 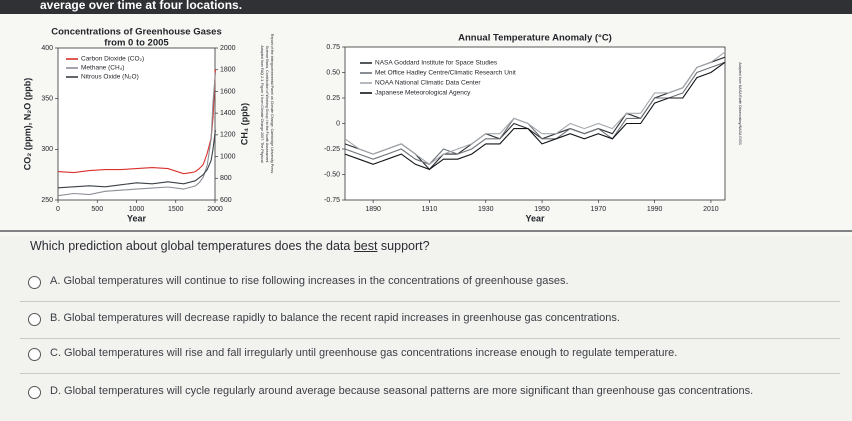 I want to click on x-tick-label: 1890, so click(x=373, y=209).